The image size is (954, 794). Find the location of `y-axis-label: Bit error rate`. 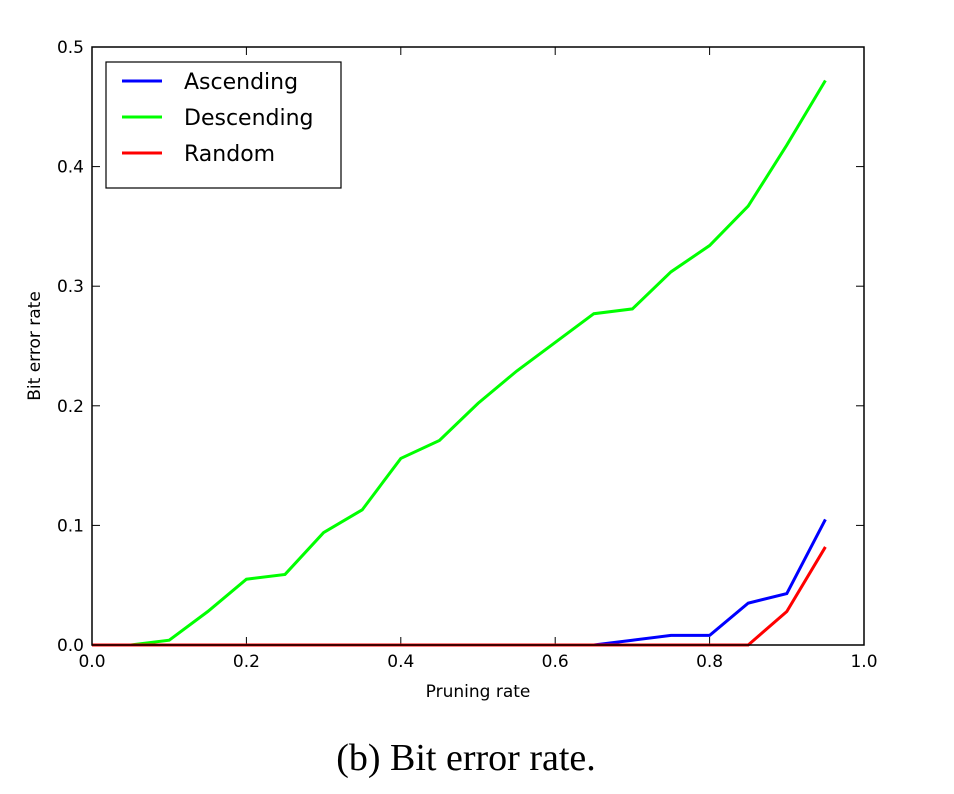

y-axis-label: Bit error rate is located at coordinates (35, 346).